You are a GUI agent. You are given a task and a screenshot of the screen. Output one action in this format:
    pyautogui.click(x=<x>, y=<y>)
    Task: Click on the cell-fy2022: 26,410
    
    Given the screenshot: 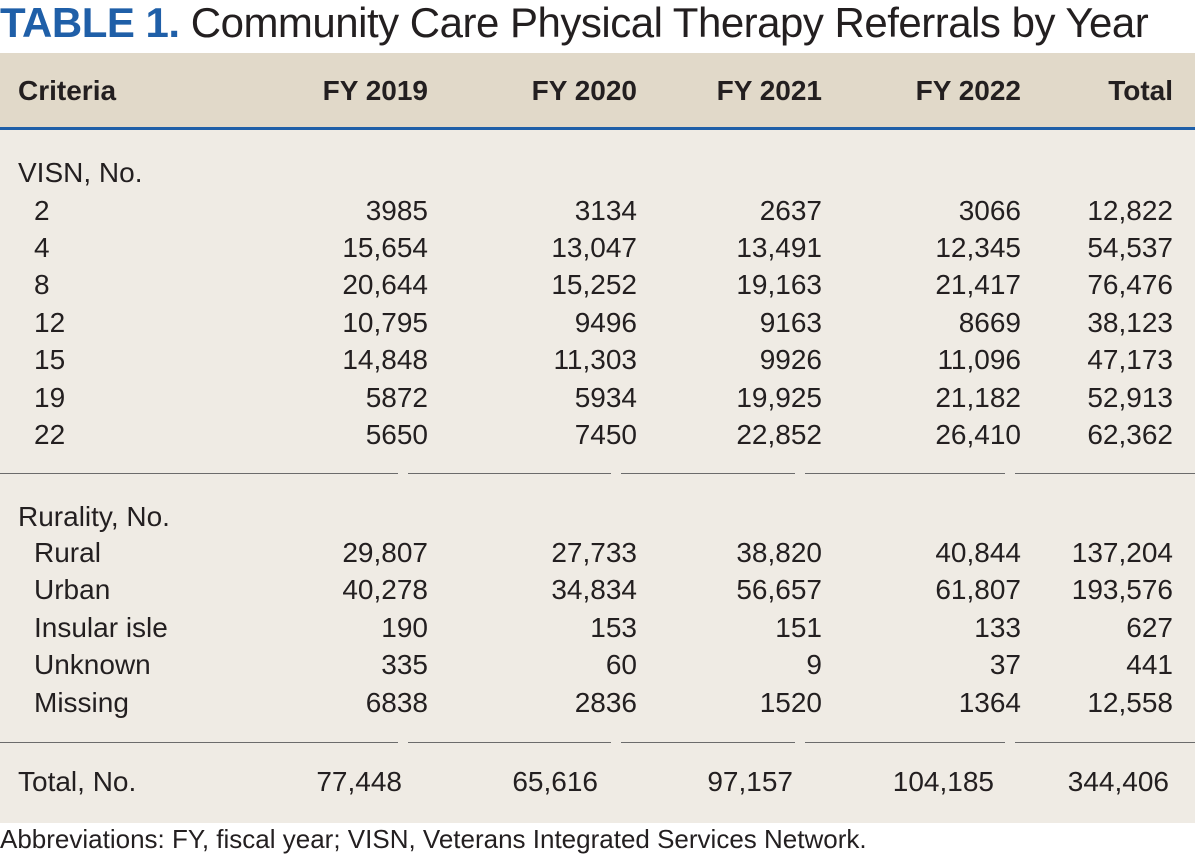 What is the action you would take?
    pyautogui.click(x=978, y=434)
    